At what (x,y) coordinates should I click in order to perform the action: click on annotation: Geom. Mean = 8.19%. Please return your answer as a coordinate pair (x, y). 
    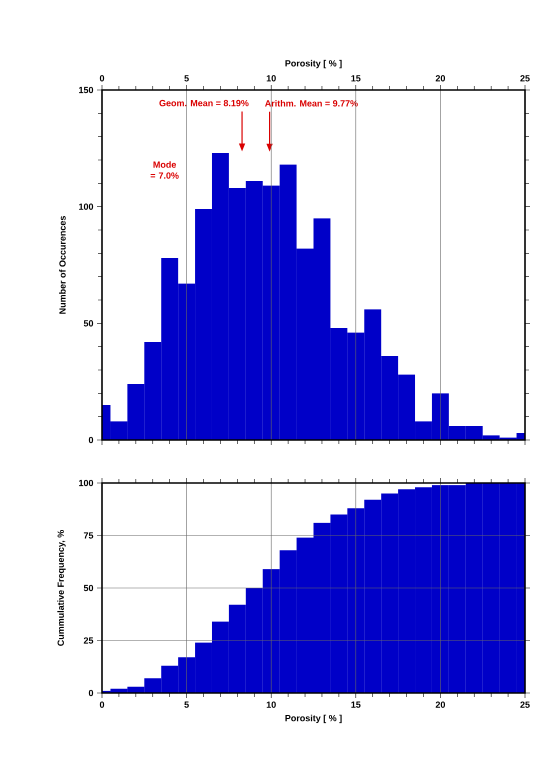
    Looking at the image, I should click on (204, 103).